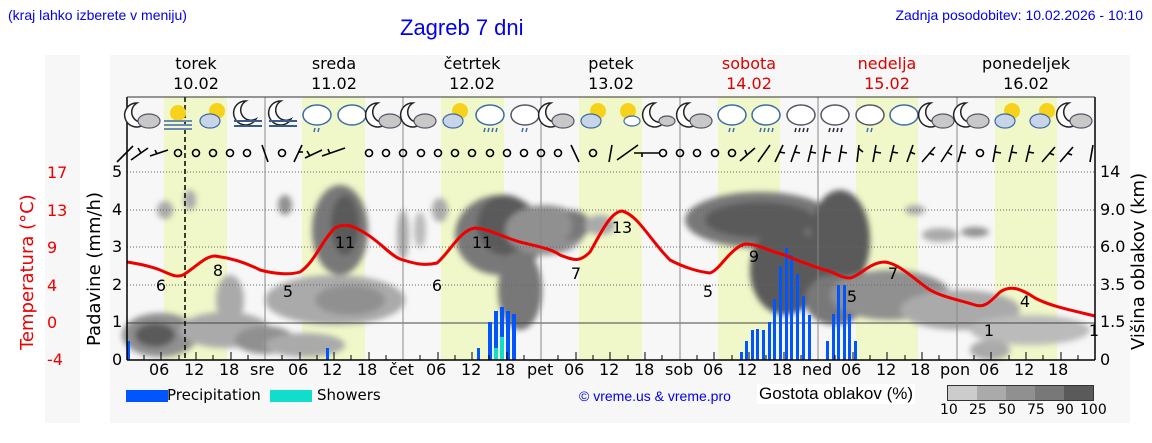 The height and width of the screenshot is (443, 1152). Describe the element at coordinates (605, 153) in the screenshot. I see `wind-barbs-row` at that location.